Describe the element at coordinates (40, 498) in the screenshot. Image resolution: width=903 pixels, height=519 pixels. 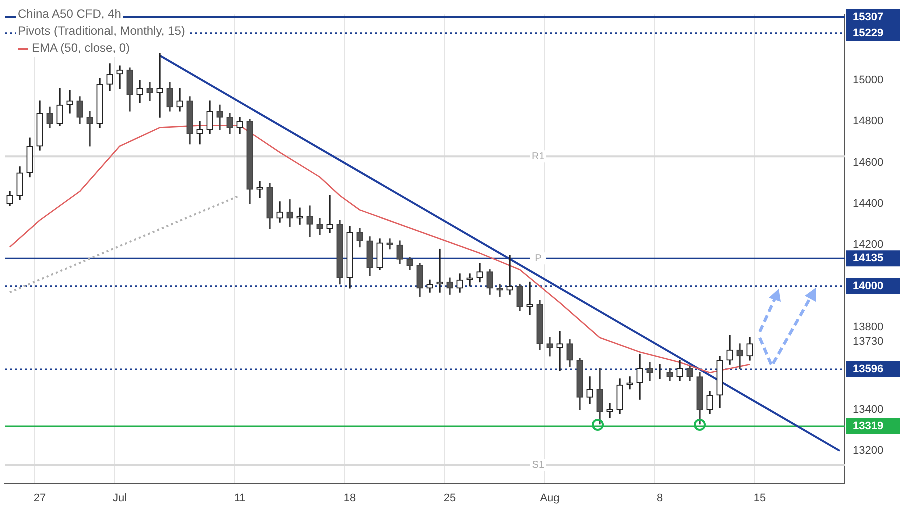
I see `x-tick-label: 27` at that location.